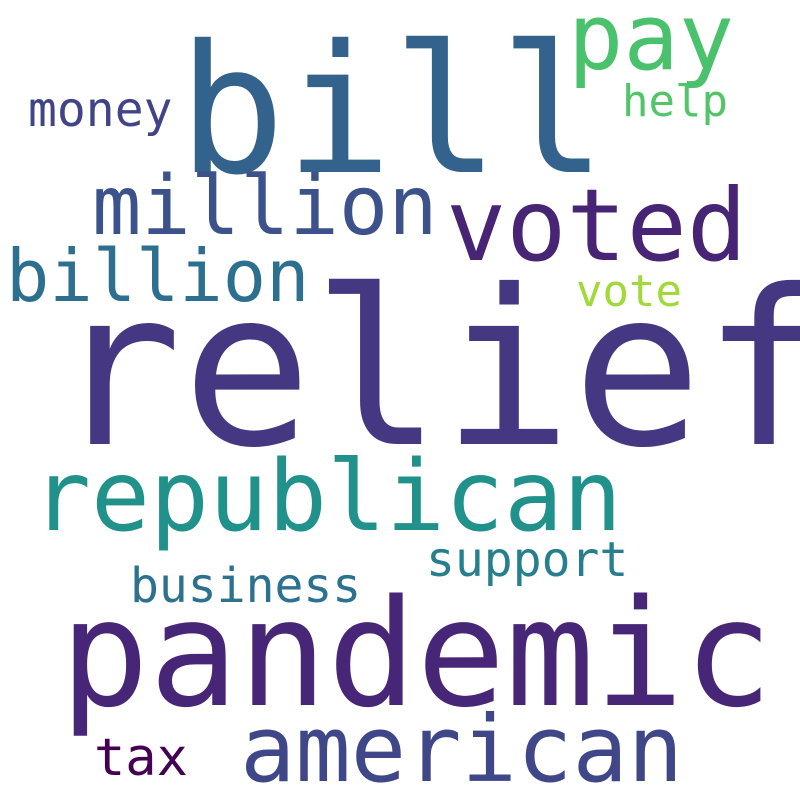 The width and height of the screenshot is (800, 800). Describe the element at coordinates (629, 291) in the screenshot. I see `word-vote: vote` at that location.